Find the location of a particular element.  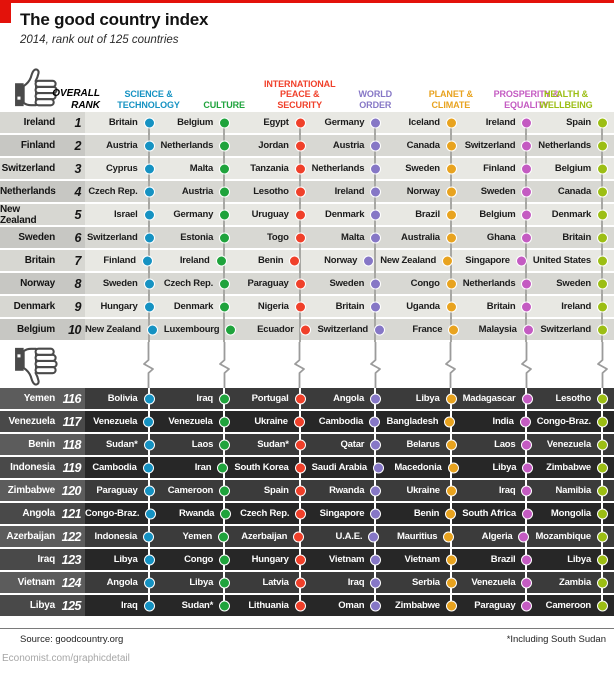

overall-rank-cell: Zimbabwe 120 is located at coordinates (42, 490).